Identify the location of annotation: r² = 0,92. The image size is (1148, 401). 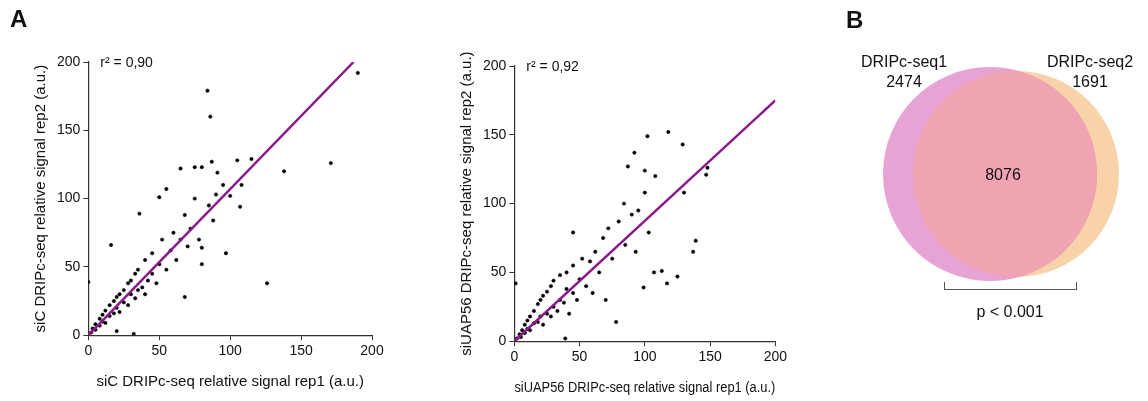
(553, 65).